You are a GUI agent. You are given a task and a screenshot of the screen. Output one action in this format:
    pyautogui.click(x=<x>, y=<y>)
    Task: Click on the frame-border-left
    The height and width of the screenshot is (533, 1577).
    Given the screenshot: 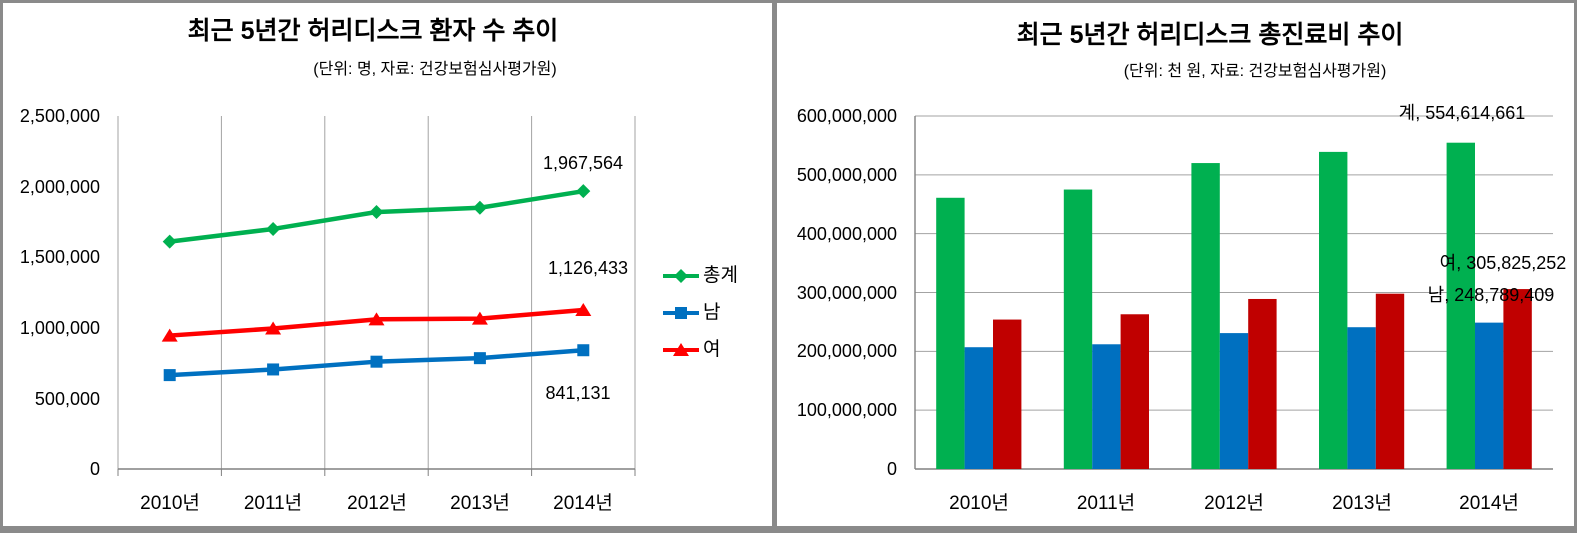 What is the action you would take?
    pyautogui.click(x=1, y=266)
    